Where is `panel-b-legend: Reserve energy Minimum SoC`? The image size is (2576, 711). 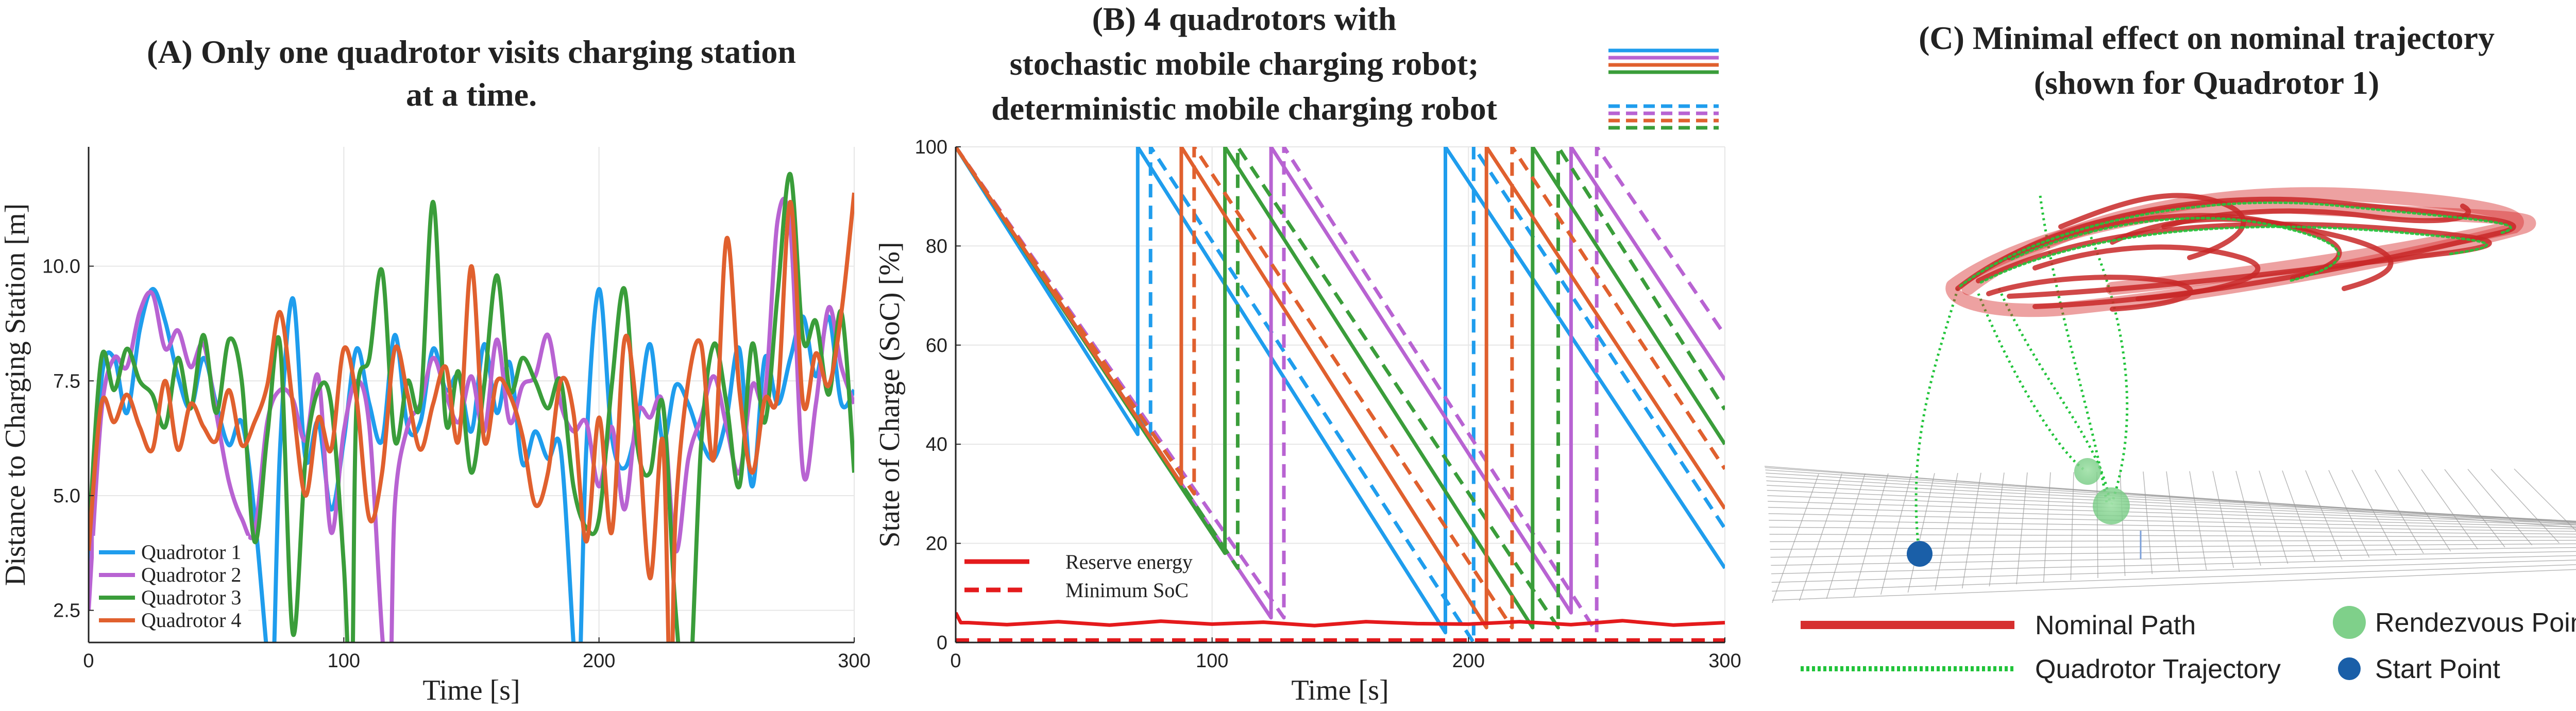
panel-b-legend: Reserve energy Minimum SoC is located at coordinates (1078, 576).